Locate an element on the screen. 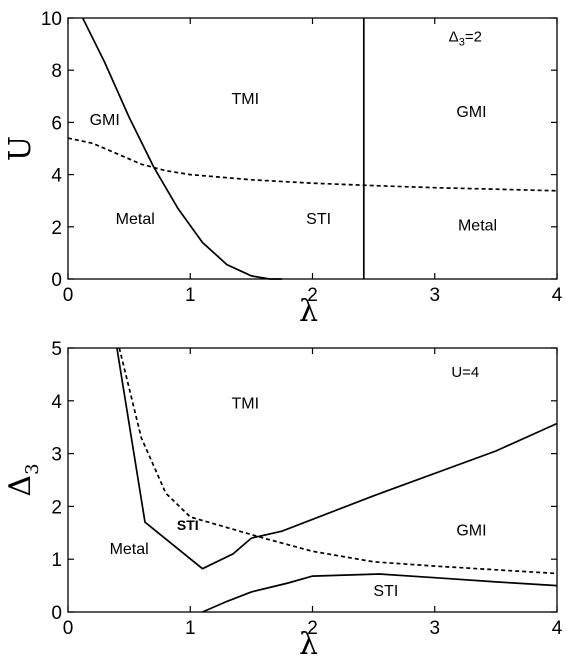 The width and height of the screenshot is (567, 665). parameter-annotation: U=4 is located at coordinates (465, 372).